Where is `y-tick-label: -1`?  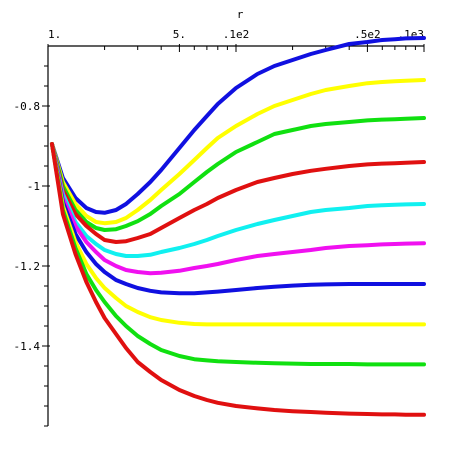
y-tick-label: -1 is located at coordinates (33, 186).